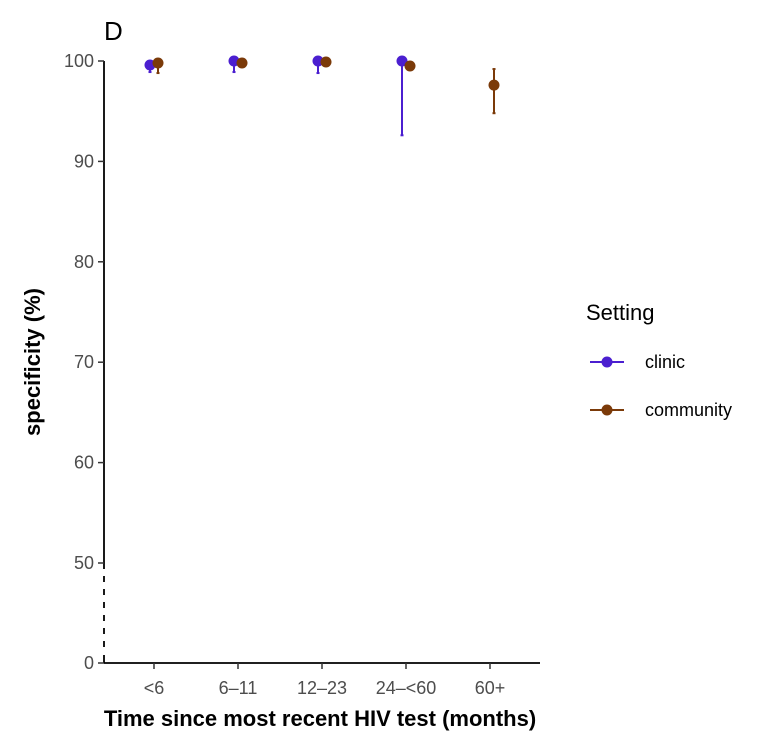 This screenshot has height=737, width=774. What do you see at coordinates (89, 663) in the screenshot?
I see `y-tick-label: 0` at bounding box center [89, 663].